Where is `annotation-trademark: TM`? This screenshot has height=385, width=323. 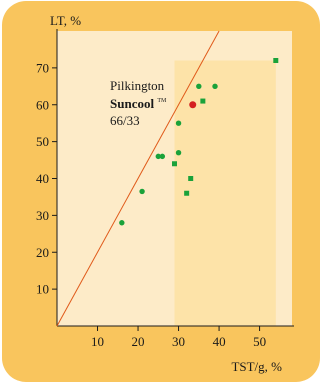 annotation-trademark: TM is located at coordinates (162, 101).